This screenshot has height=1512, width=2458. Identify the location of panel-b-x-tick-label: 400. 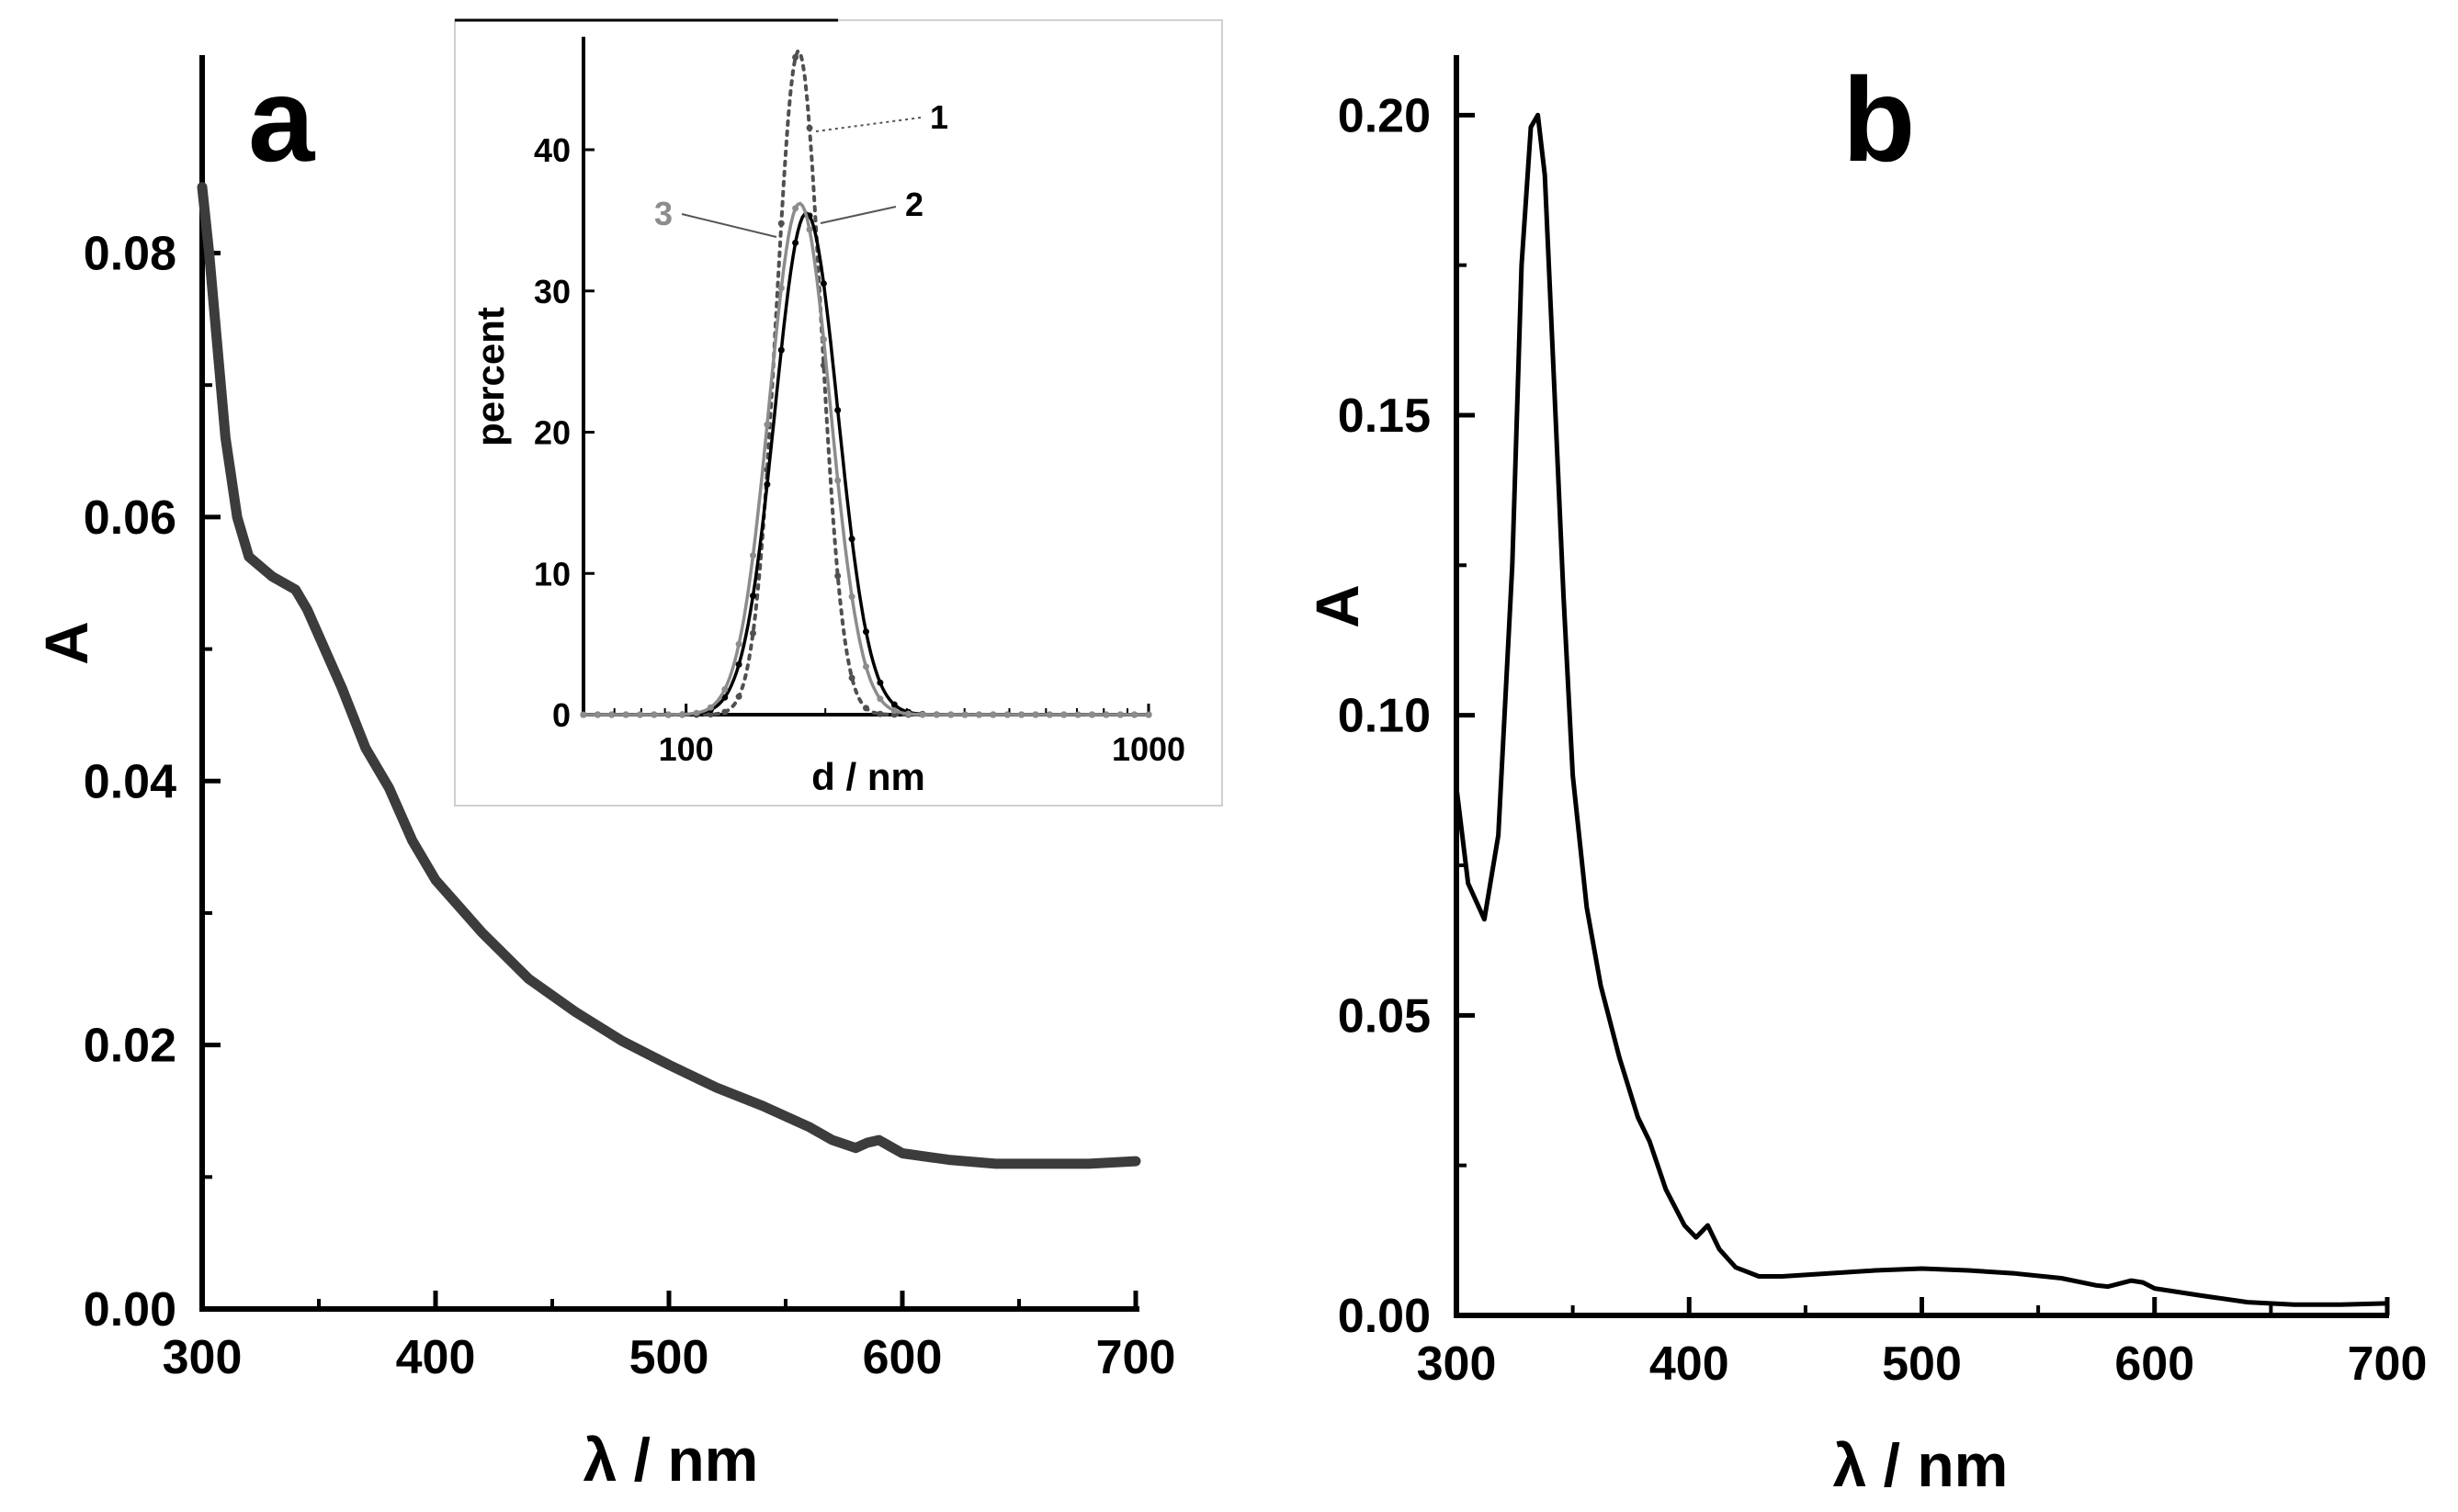
(1689, 1364).